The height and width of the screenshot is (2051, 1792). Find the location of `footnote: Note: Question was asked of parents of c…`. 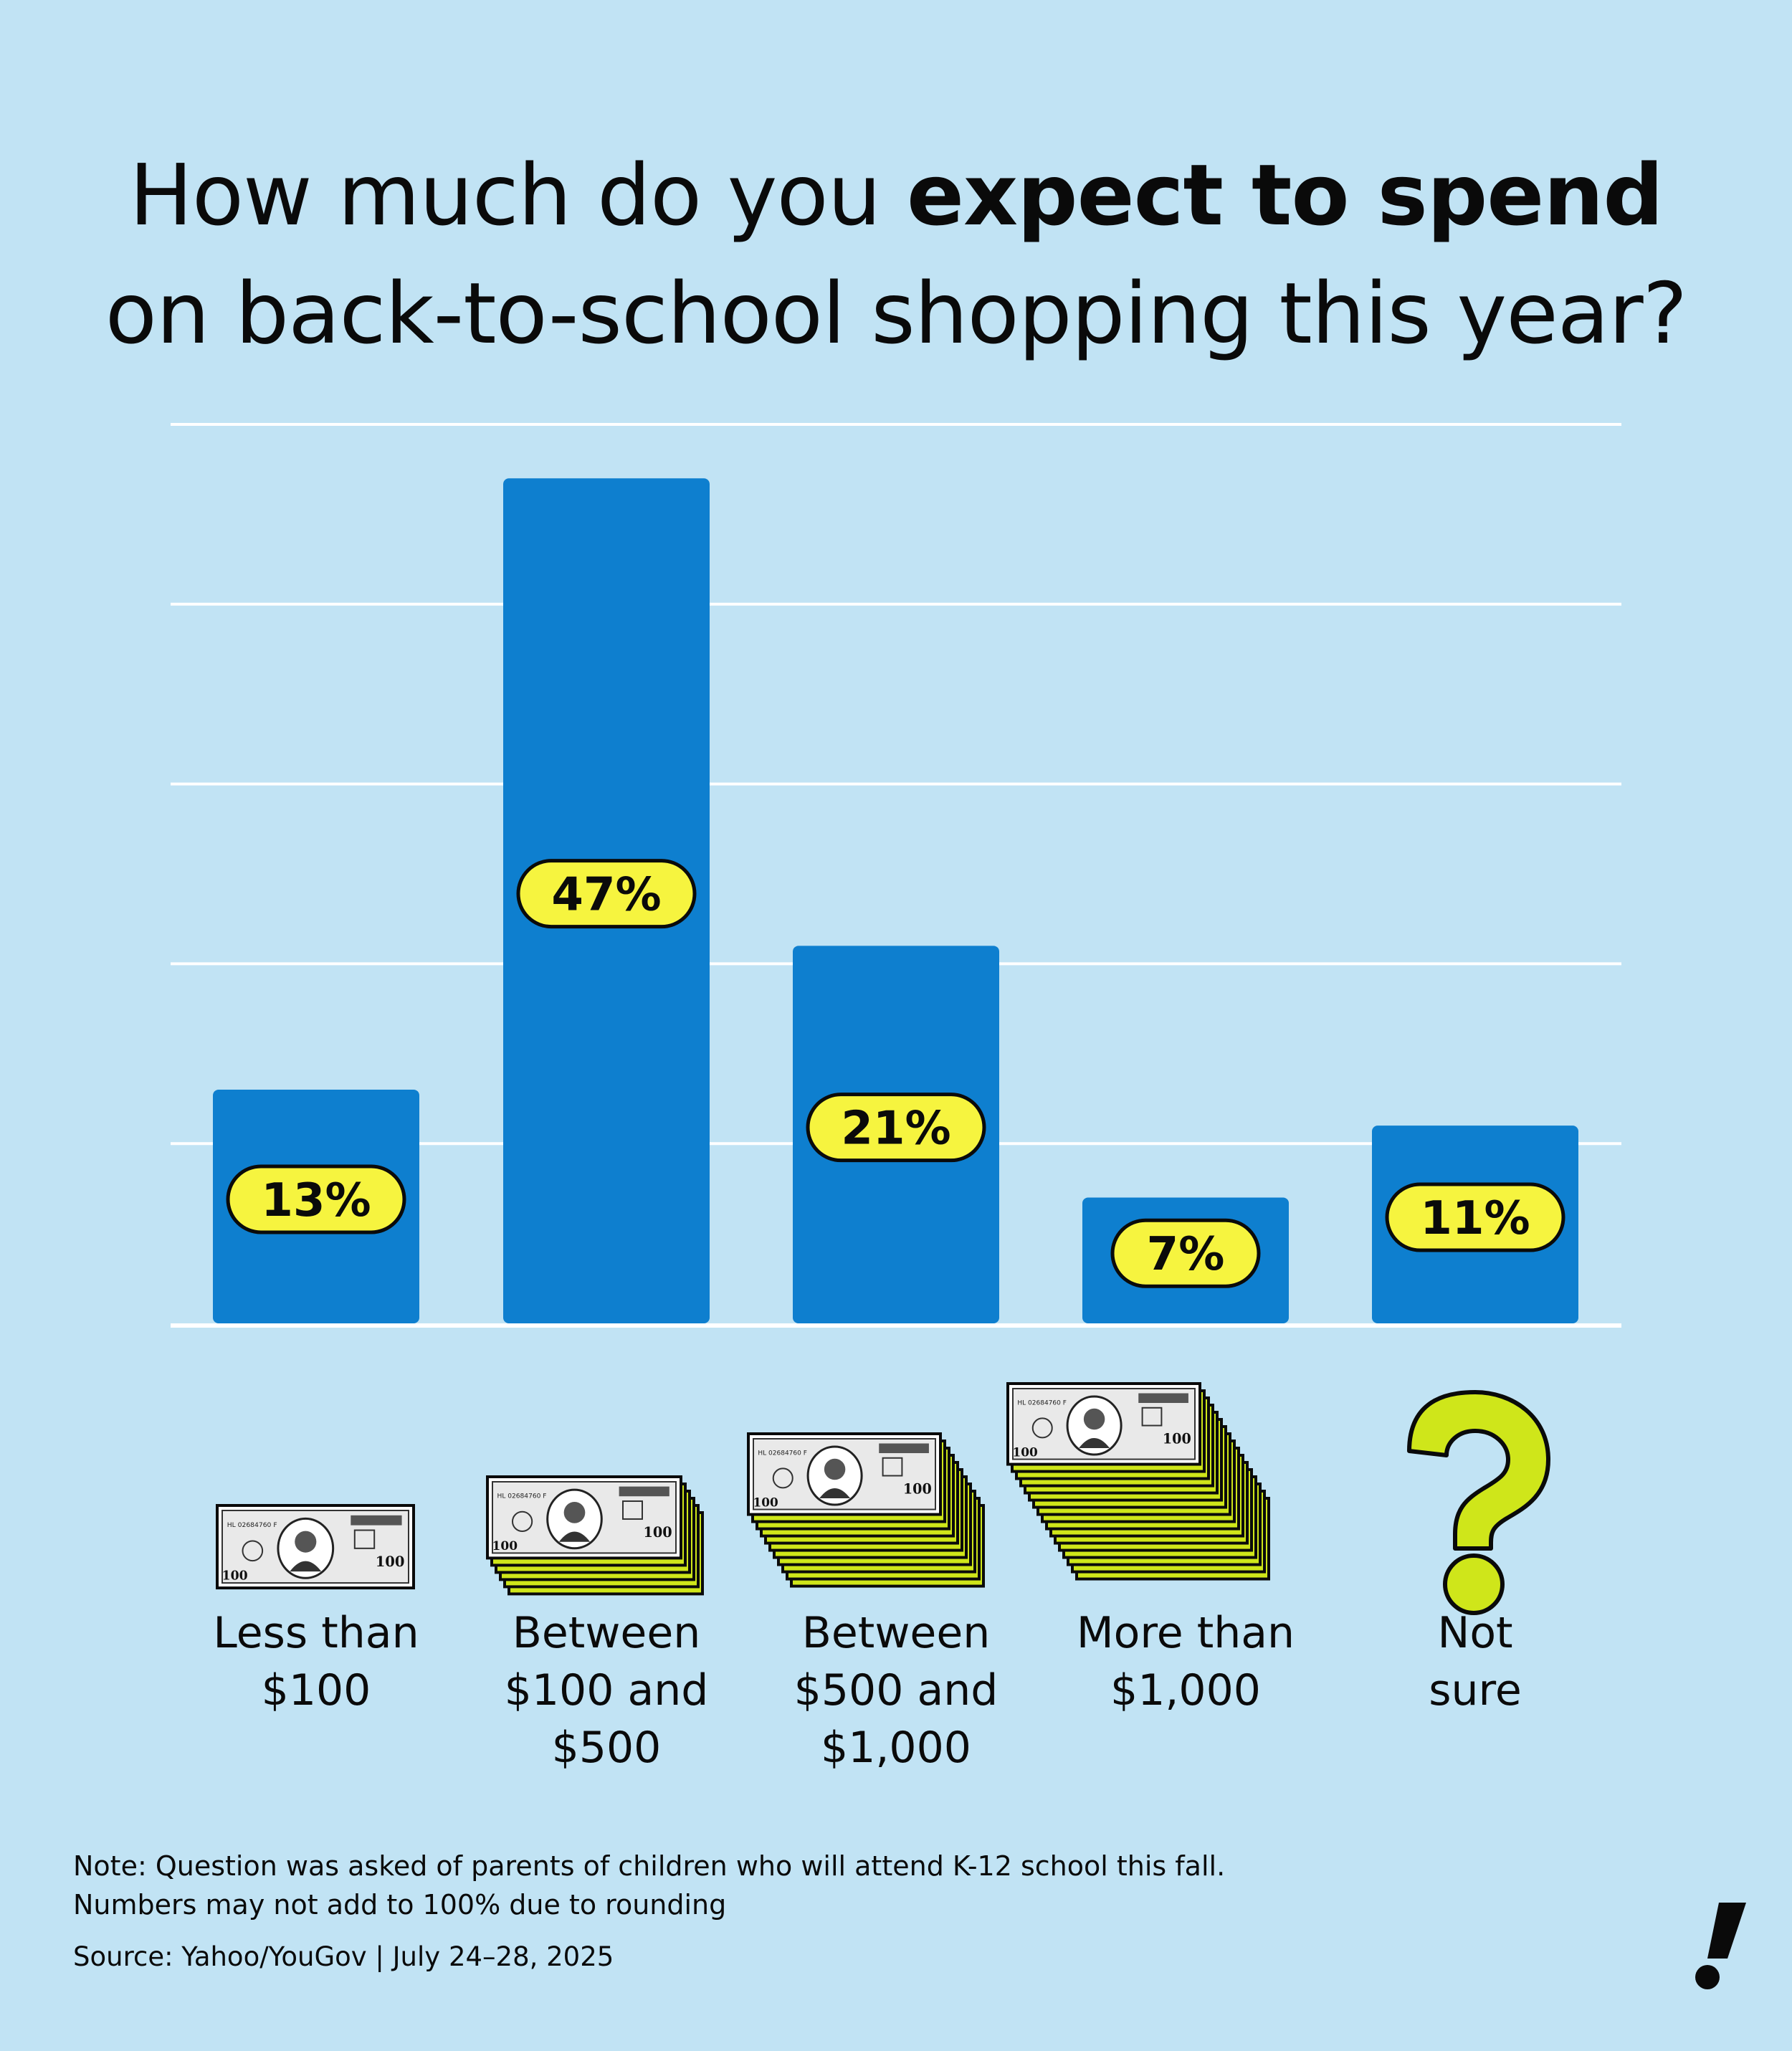

footnote: Note: Question was asked of parents of c… is located at coordinates (649, 1885).